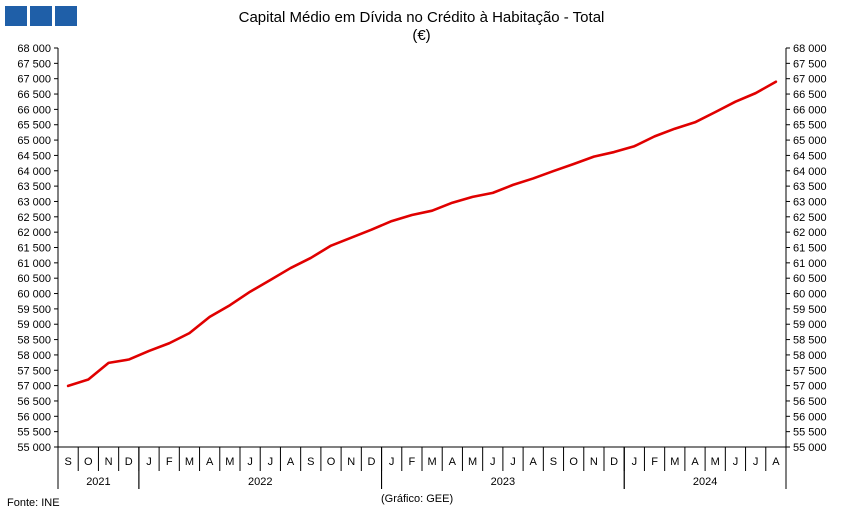 Image resolution: width=843 pixels, height=518 pixels. What do you see at coordinates (34, 126) in the screenshot?
I see `y-tick-label-left: 65 500` at bounding box center [34, 126].